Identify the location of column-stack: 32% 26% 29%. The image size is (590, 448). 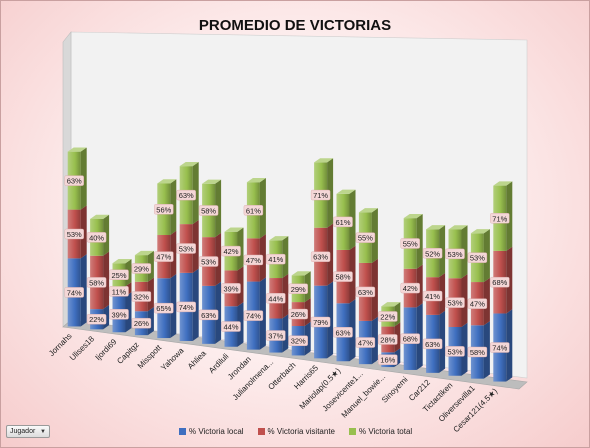
(299, 313).